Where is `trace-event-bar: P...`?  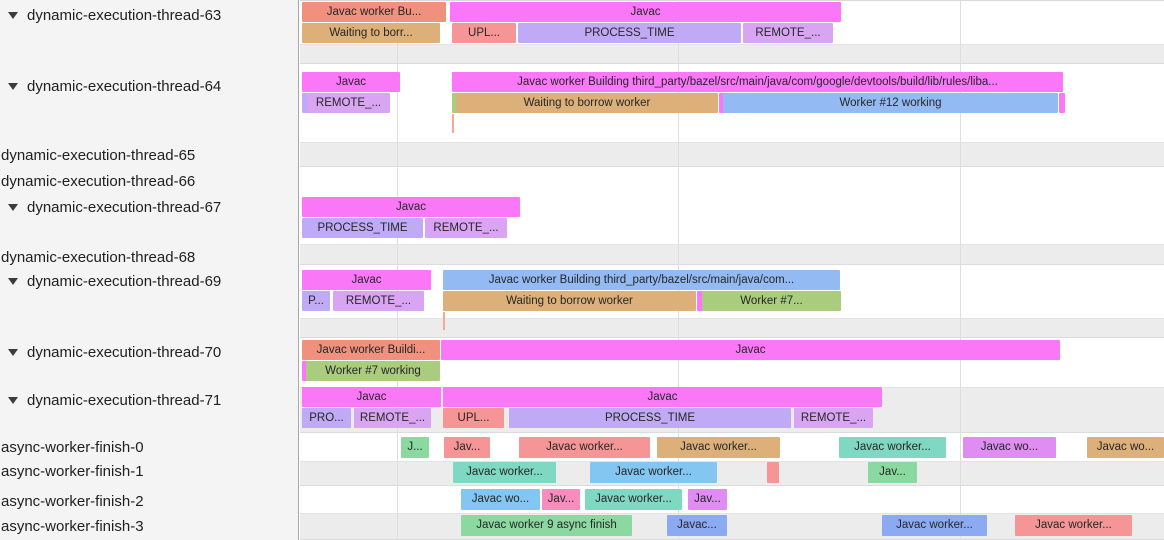 trace-event-bar: P... is located at coordinates (316, 301).